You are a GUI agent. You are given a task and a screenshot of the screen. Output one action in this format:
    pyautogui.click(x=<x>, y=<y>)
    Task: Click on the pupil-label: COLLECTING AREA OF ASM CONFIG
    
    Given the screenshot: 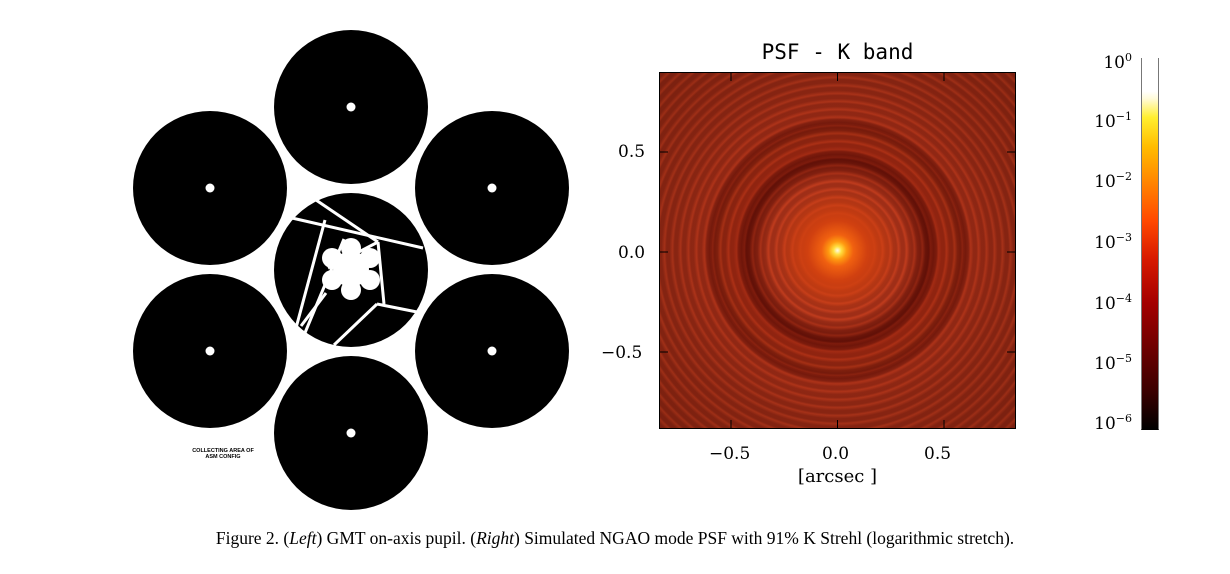 What is the action you would take?
    pyautogui.click(x=223, y=454)
    